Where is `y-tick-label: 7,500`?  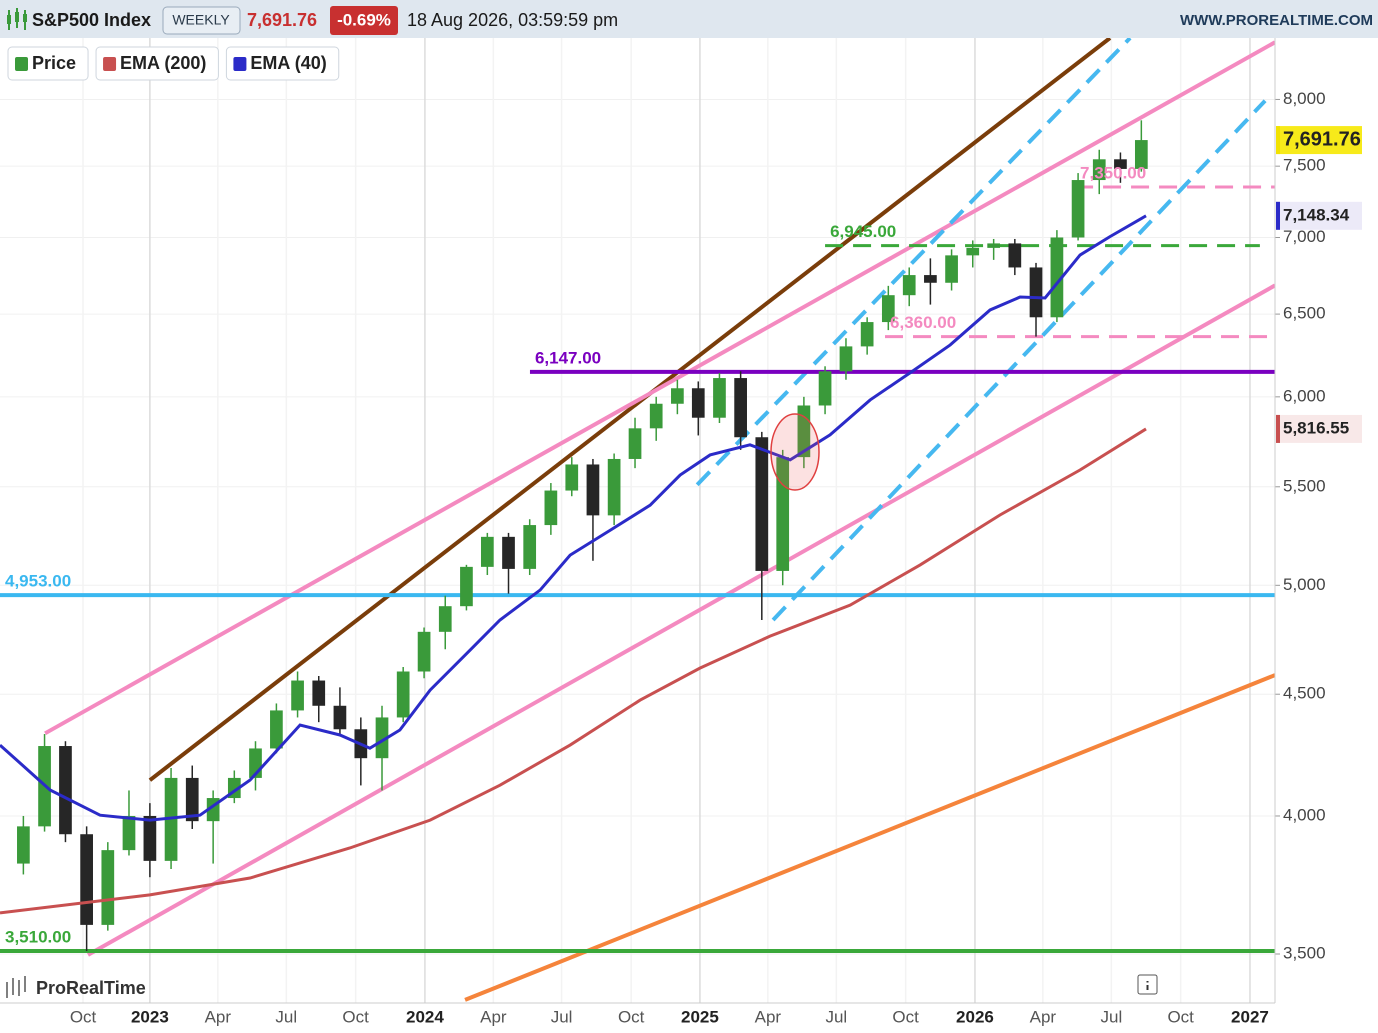
y-tick-label: 7,500 is located at coordinates (1304, 165).